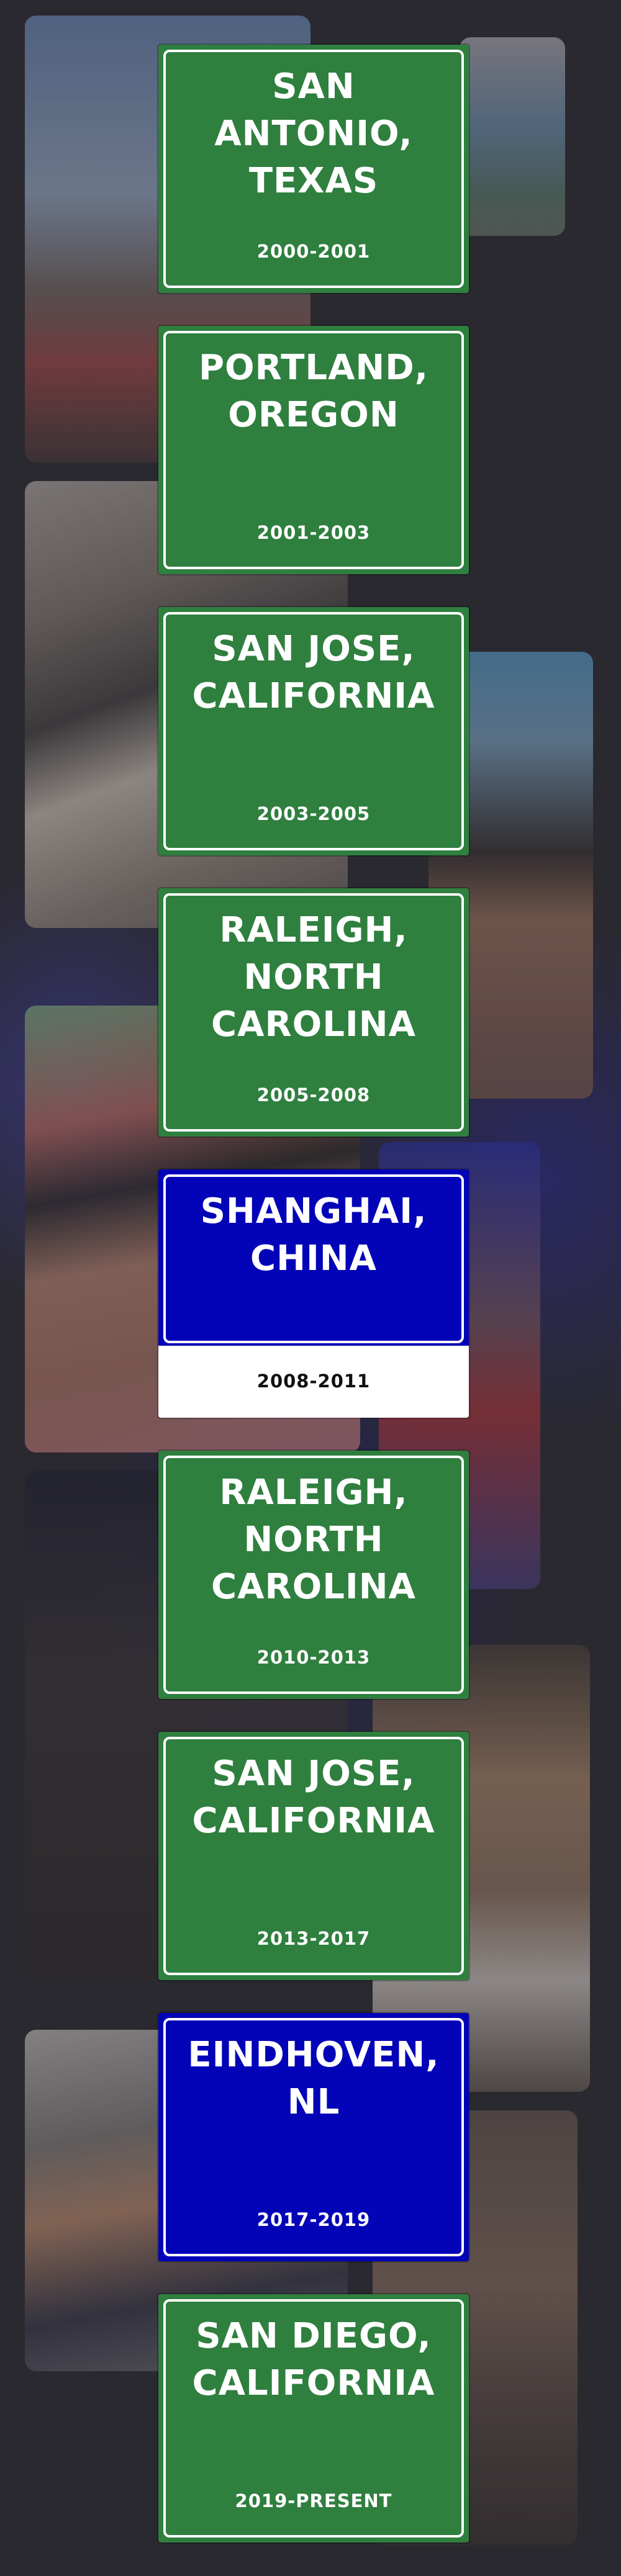 Image resolution: width=621 pixels, height=2576 pixels. What do you see at coordinates (313, 2359) in the screenshot?
I see `sign-city: SAN DIEGO, CALIFORNIA` at bounding box center [313, 2359].